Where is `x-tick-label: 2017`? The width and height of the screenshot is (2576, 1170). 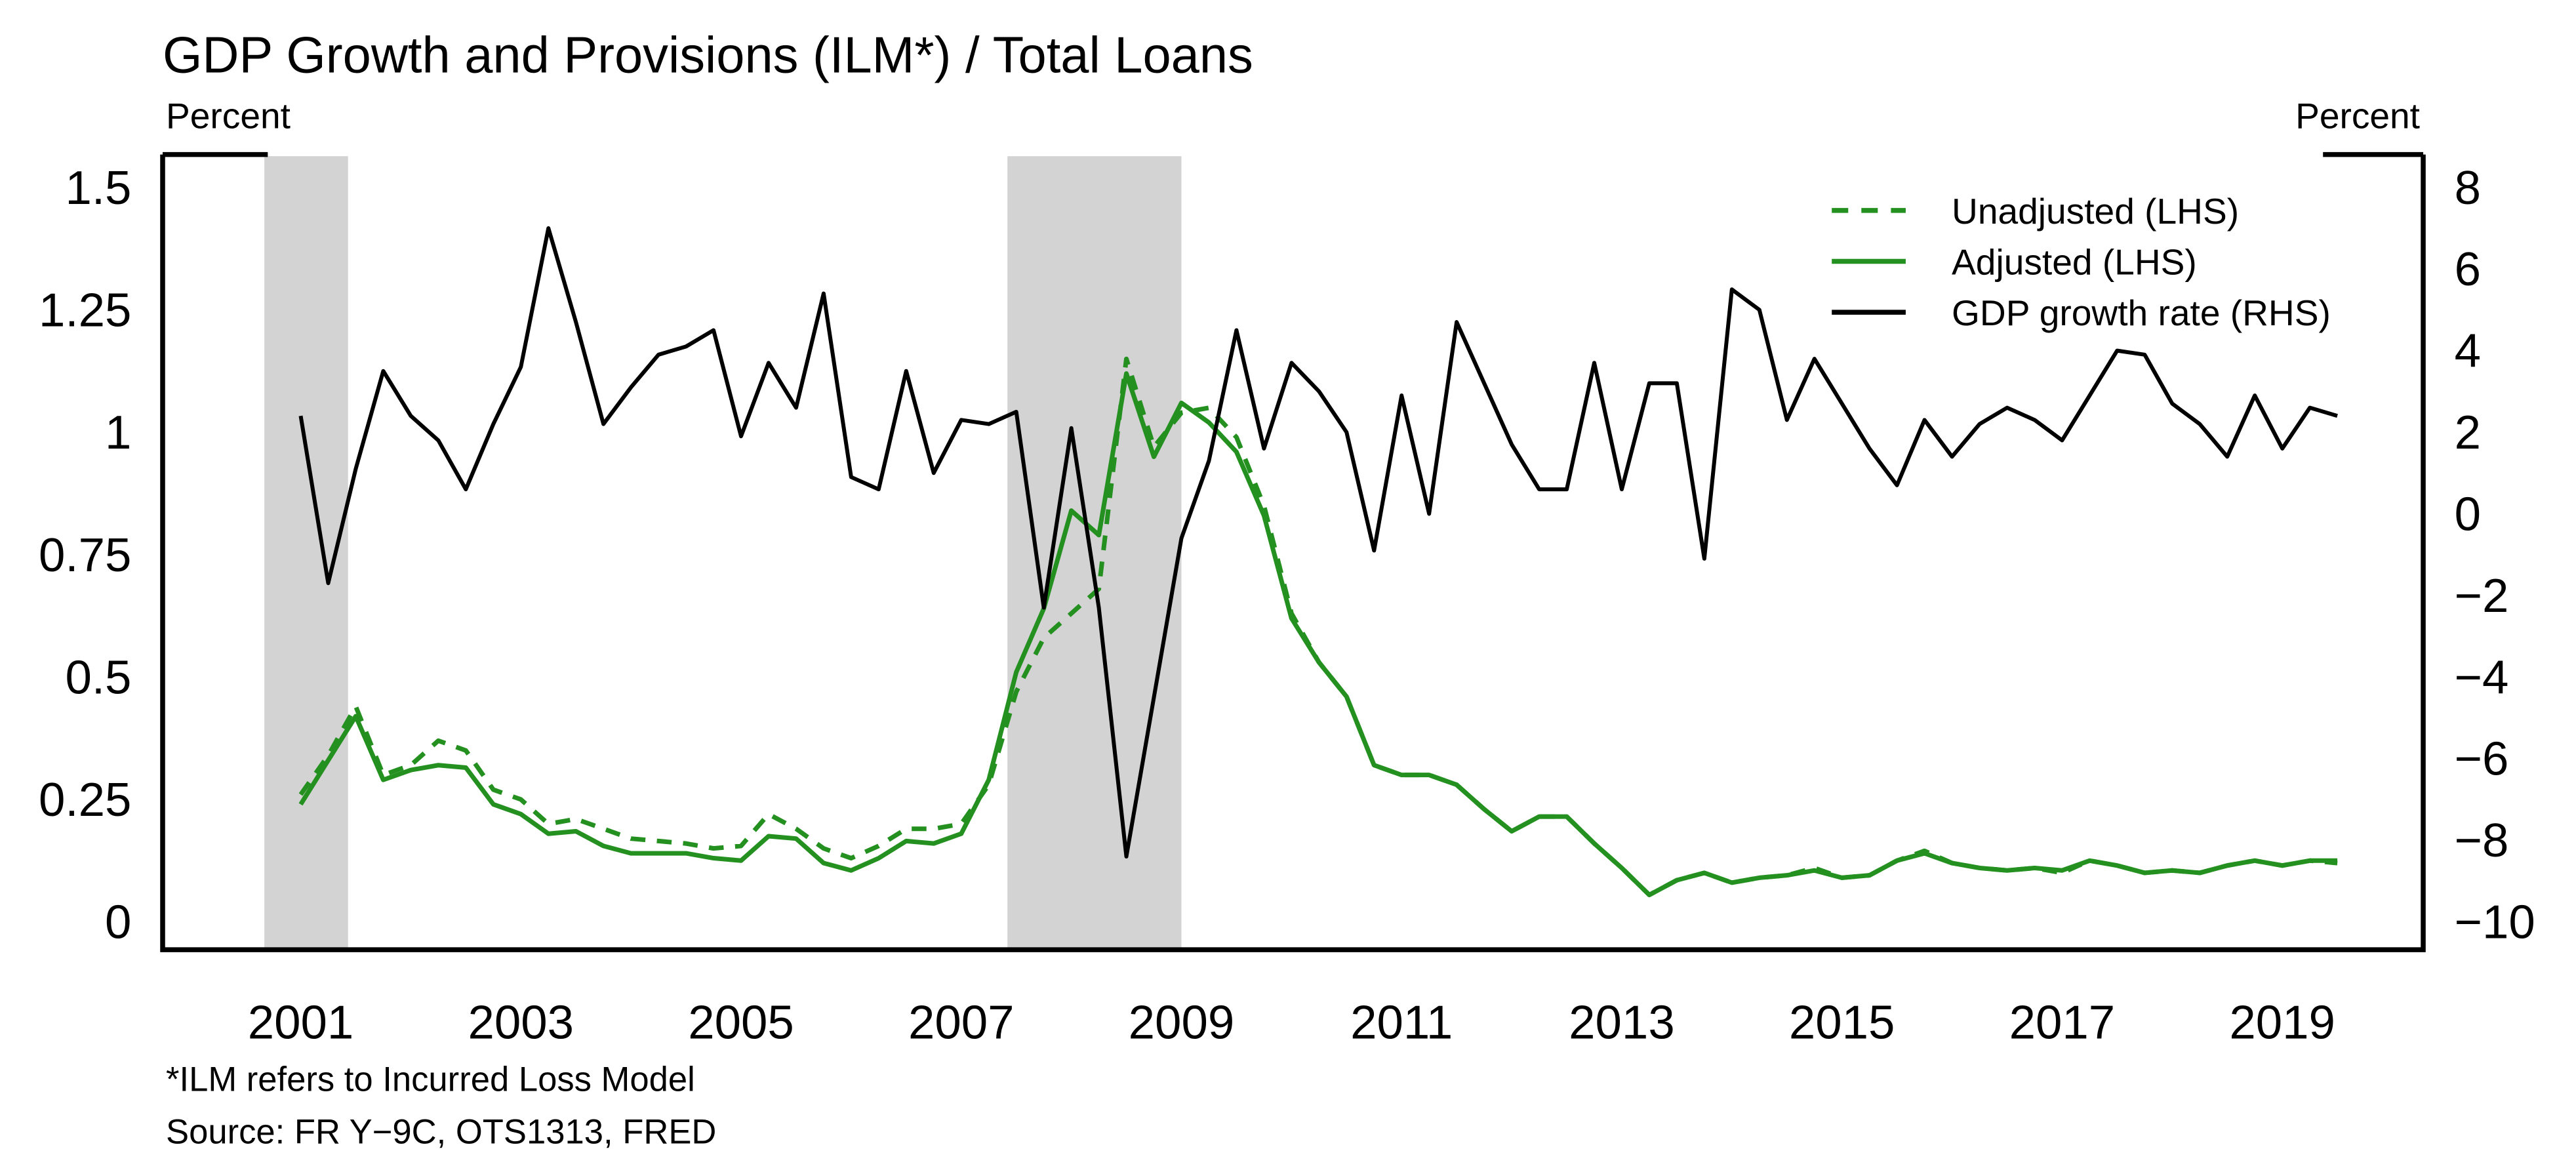 x-tick-label: 2017 is located at coordinates (2062, 1022).